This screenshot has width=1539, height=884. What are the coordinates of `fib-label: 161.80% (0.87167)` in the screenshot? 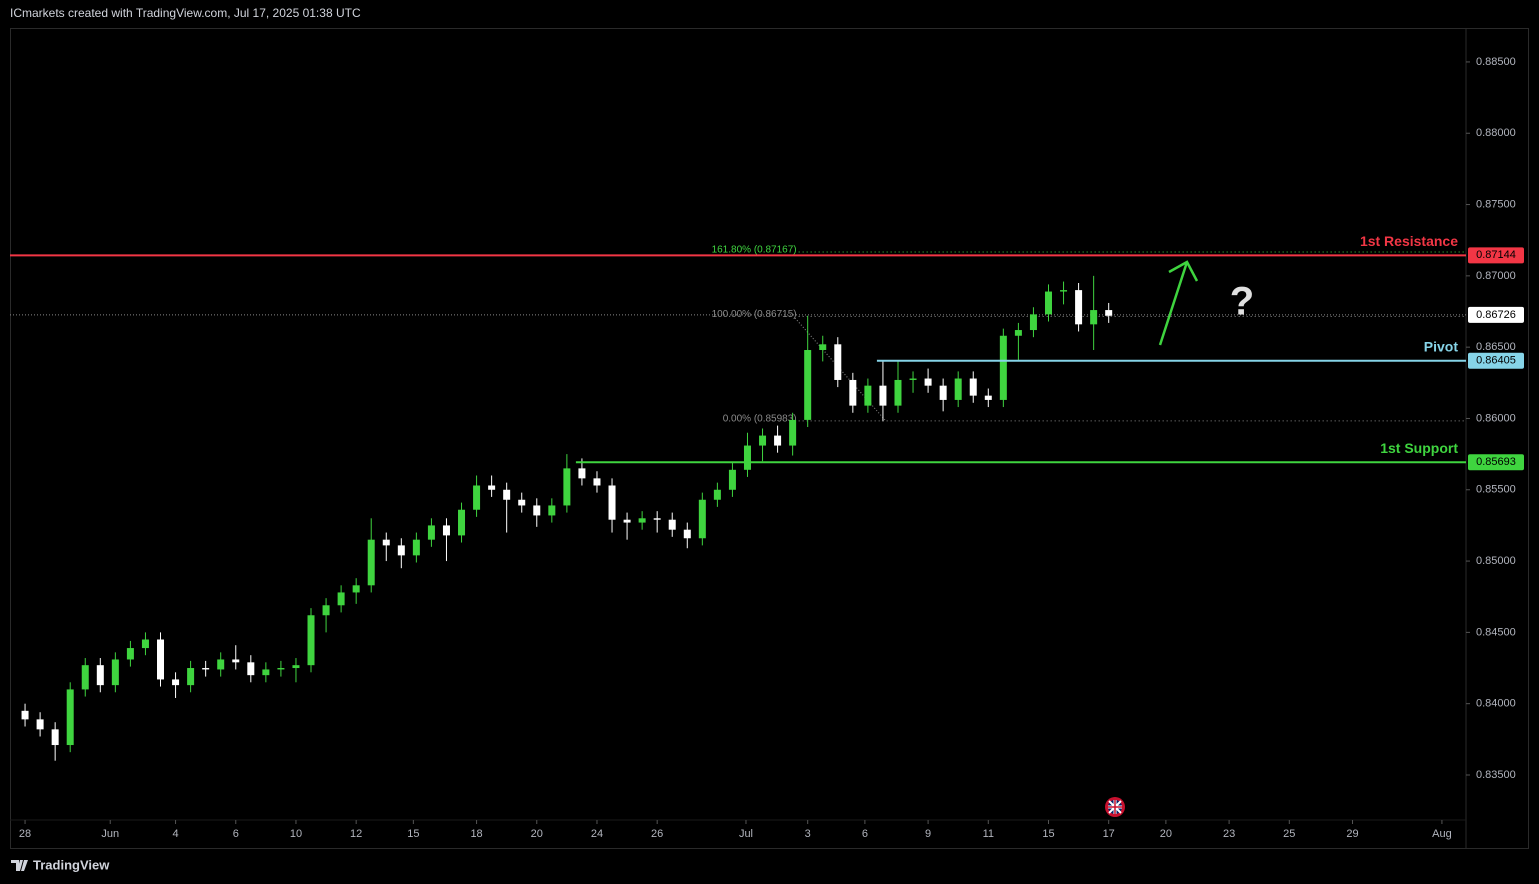 It's located at (754, 250).